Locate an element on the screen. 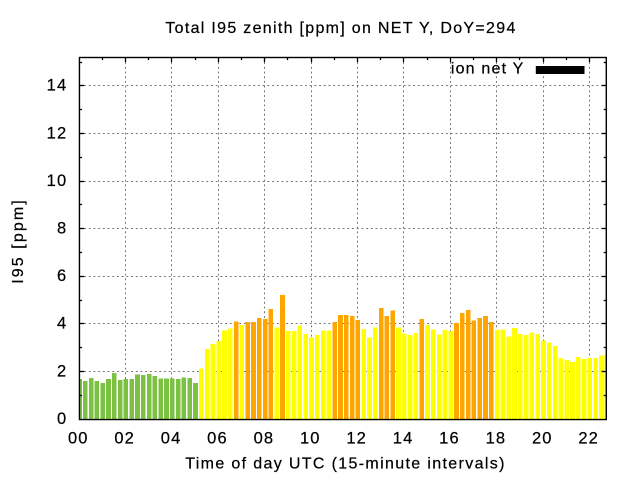 This screenshot has width=640, height=485. svg-text: I95 [ppm] is located at coordinates (18, 241).